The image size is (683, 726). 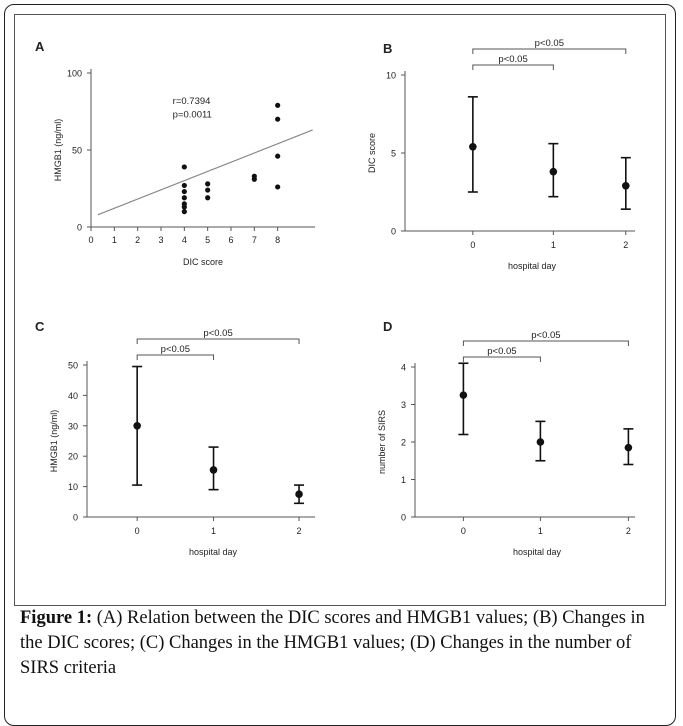 I want to click on panel-c-y-tick-label: 10, so click(x=73, y=487).